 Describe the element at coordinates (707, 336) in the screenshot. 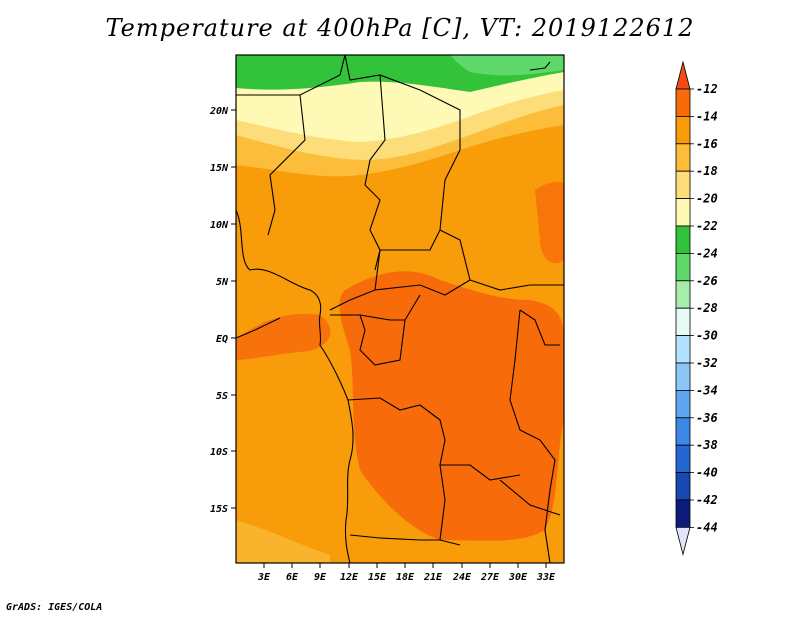

I see `colorbar-label: -30` at that location.